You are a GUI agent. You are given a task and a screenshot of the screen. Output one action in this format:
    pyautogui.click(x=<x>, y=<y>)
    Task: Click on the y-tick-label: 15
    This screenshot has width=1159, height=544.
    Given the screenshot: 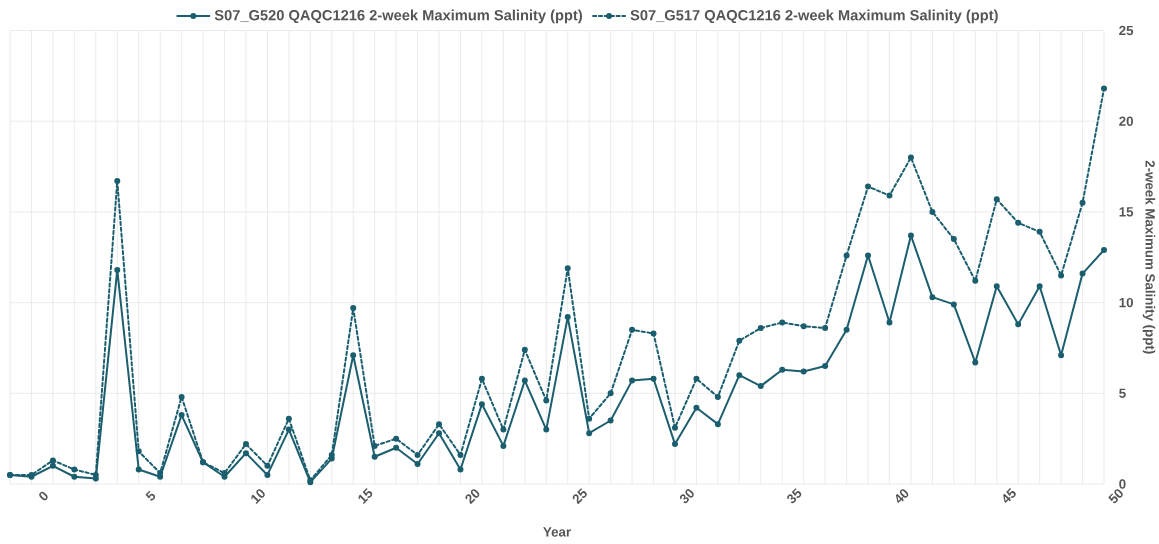 What is the action you would take?
    pyautogui.click(x=1126, y=212)
    